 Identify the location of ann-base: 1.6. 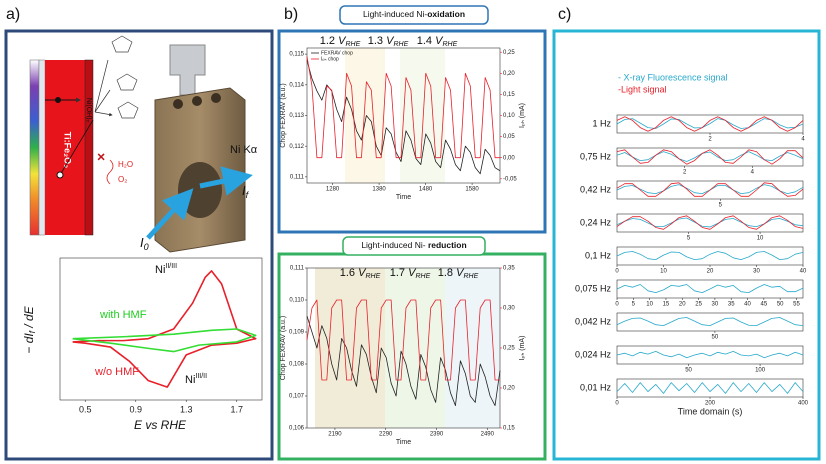
(349, 273).